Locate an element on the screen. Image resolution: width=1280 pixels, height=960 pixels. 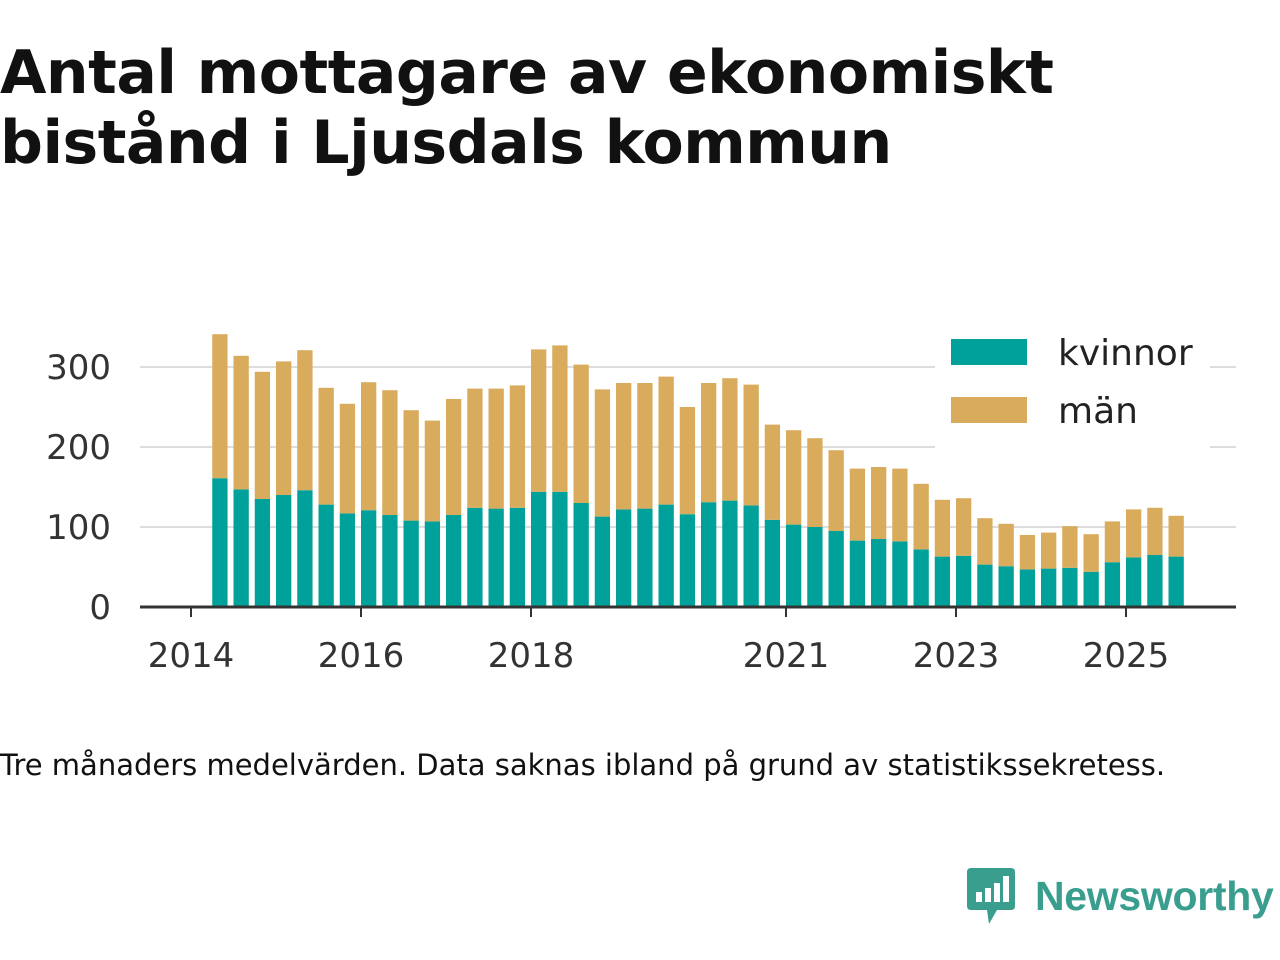
legend-label-män: män is located at coordinates (1098, 411).